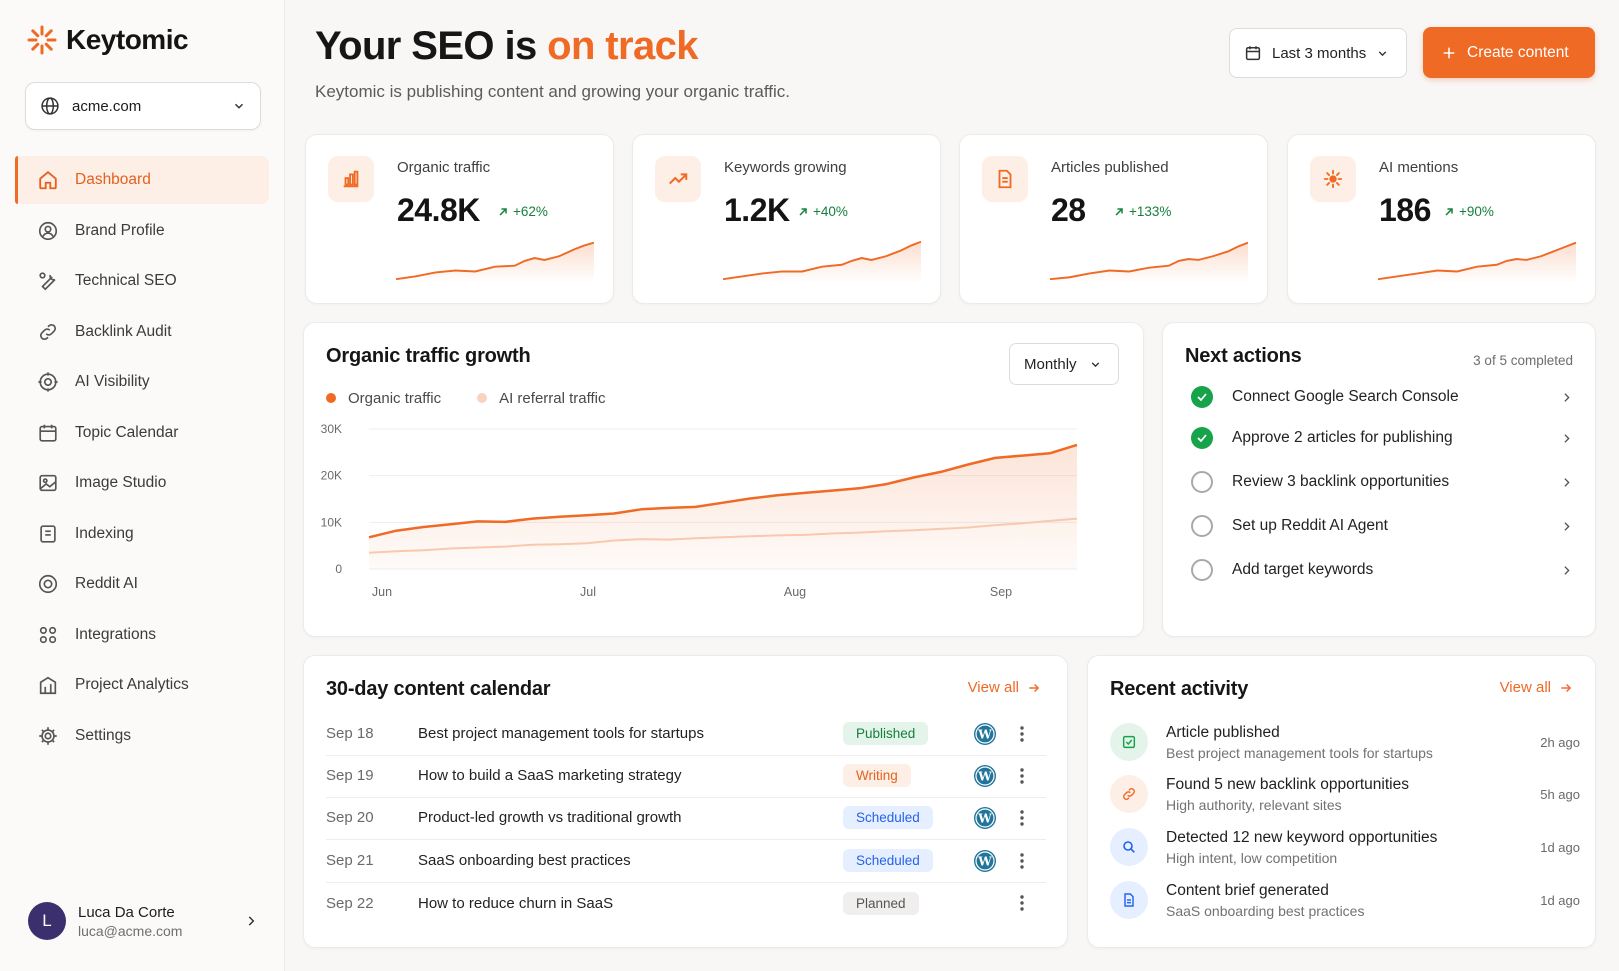 The width and height of the screenshot is (1619, 971). What do you see at coordinates (1113, 219) in the screenshot?
I see `stat-card-articles-published: Articles published 28 +133%` at bounding box center [1113, 219].